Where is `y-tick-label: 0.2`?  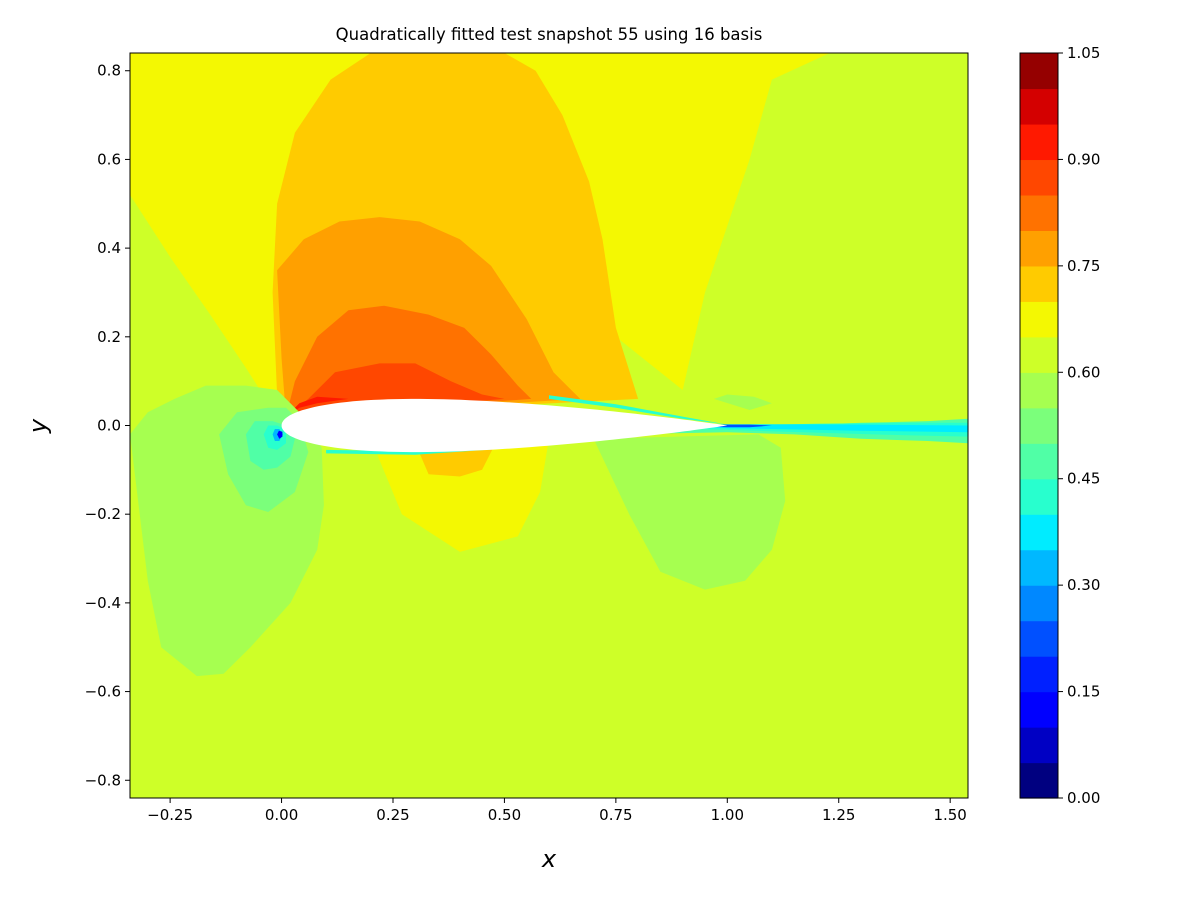
y-tick-label: 0.2 is located at coordinates (109, 337).